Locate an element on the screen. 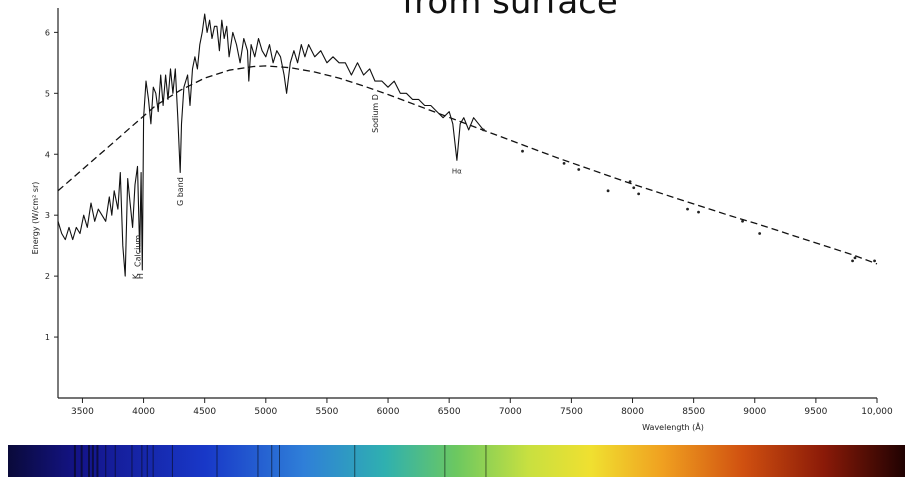 Image resolution: width=905 pixels, height=477 pixels. x-tick-label: 4000 is located at coordinates (143, 412).